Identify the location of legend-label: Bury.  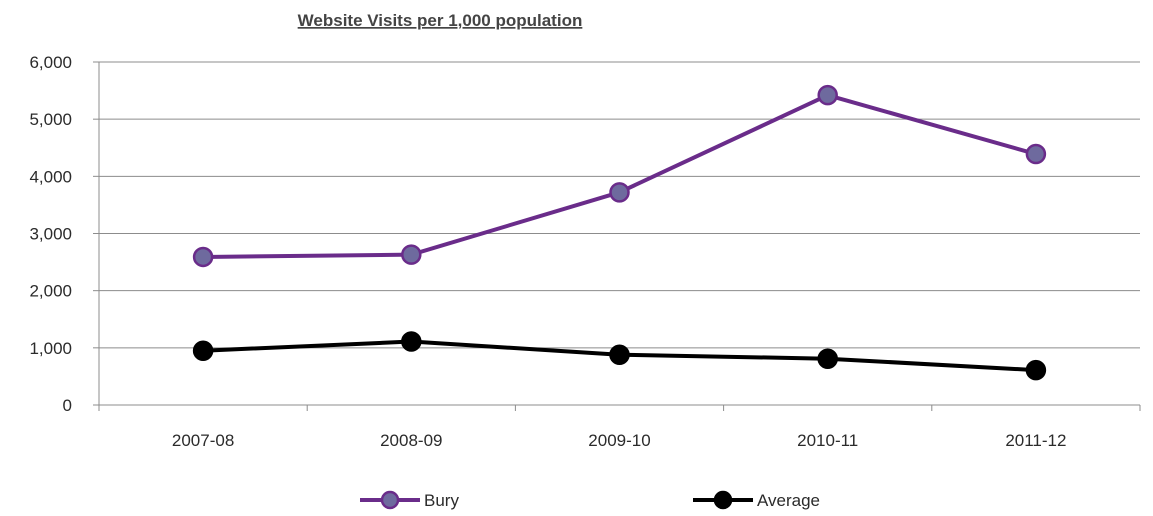
(441, 500).